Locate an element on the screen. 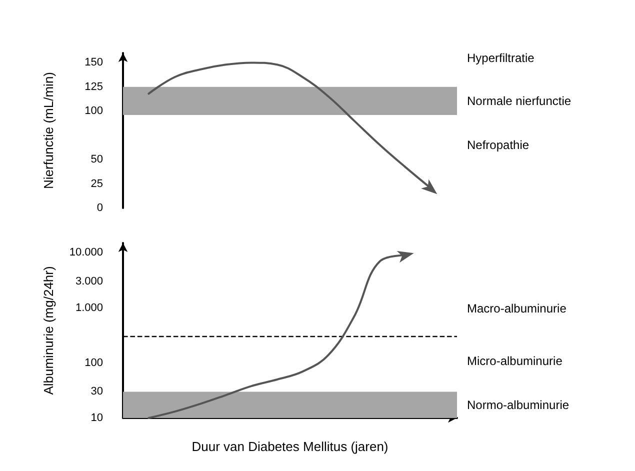 This screenshot has height=471, width=635. y-tick-label: 10 is located at coordinates (96, 418).